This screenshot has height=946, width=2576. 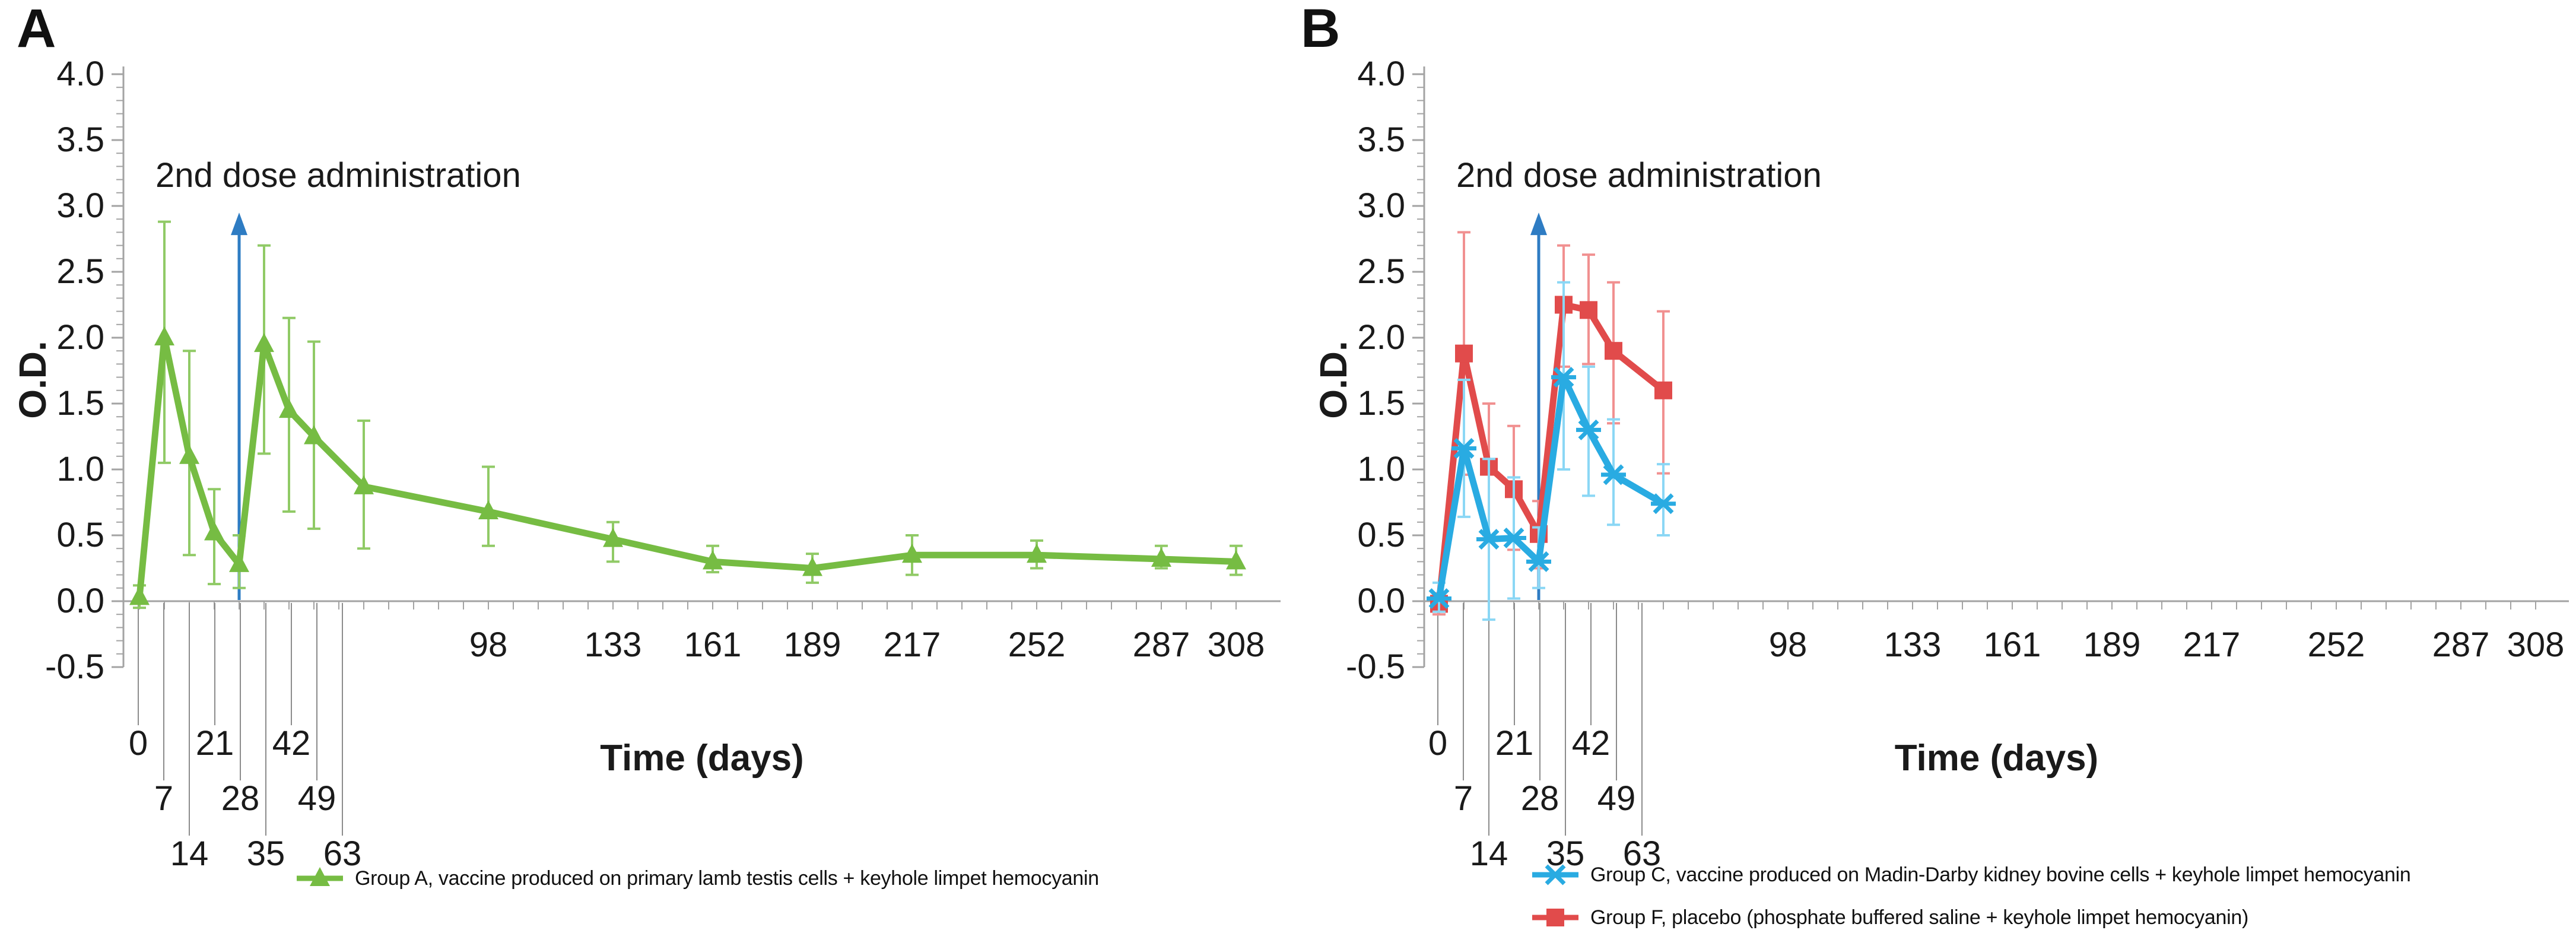 What do you see at coordinates (688, 467) in the screenshot?
I see `data-line` at bounding box center [688, 467].